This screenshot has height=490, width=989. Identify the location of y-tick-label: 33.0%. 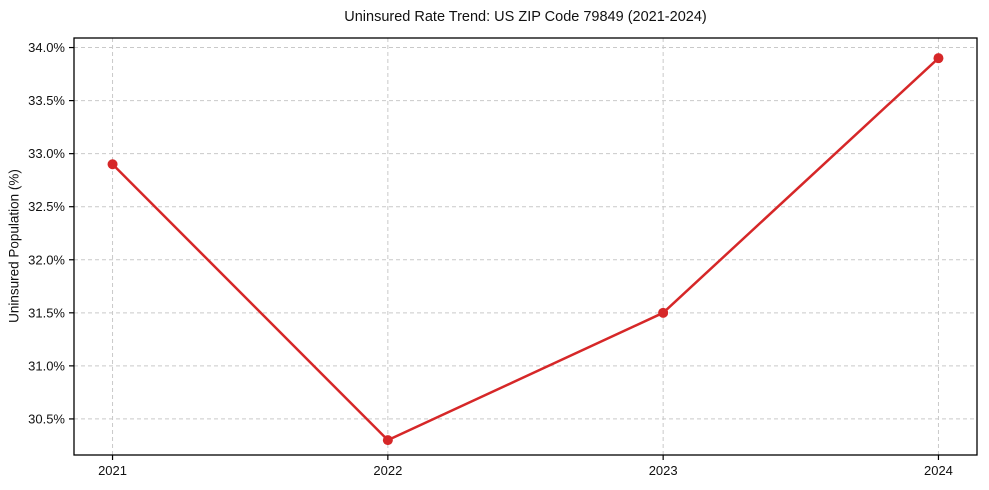
(46, 153).